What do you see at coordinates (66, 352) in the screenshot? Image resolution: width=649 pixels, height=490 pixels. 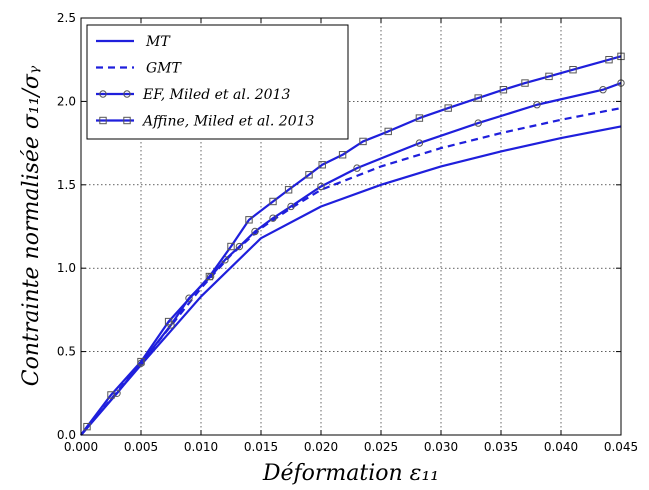 I see `y-tick-label: 0.5` at bounding box center [66, 352].